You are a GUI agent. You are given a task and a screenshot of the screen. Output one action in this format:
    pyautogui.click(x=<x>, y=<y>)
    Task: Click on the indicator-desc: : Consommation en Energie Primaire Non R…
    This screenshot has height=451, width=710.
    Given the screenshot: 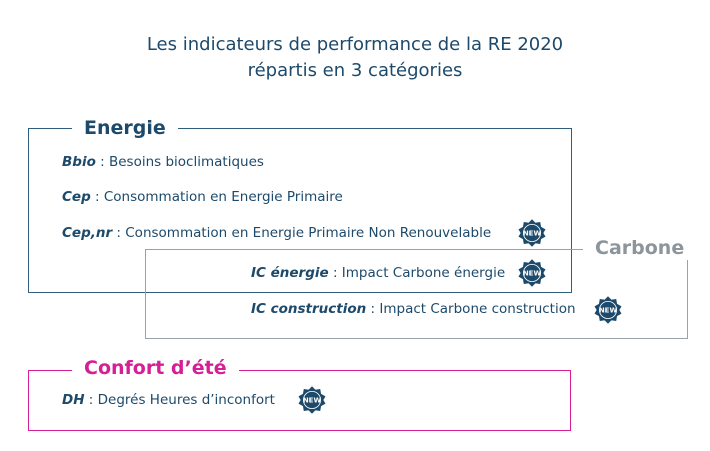 What is the action you would take?
    pyautogui.click(x=302, y=233)
    